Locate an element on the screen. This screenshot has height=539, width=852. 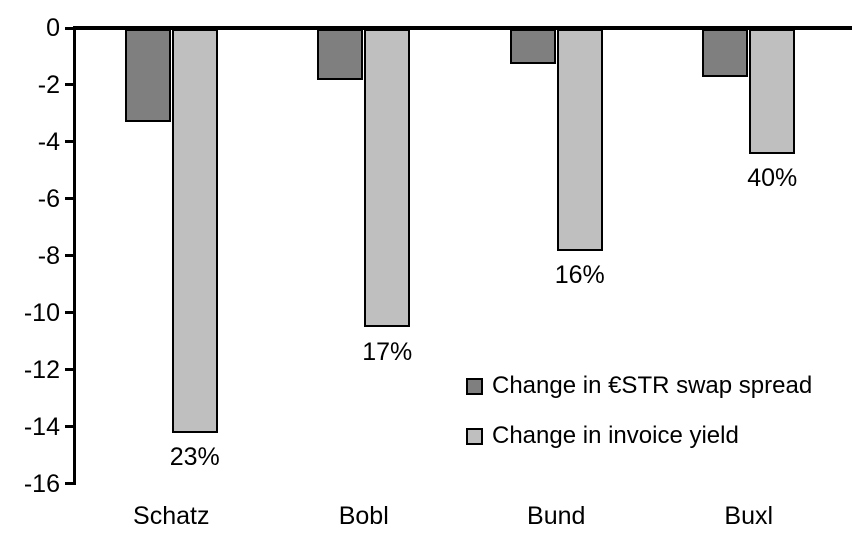
x-category-label-bobl: Bobl is located at coordinates (363, 516).